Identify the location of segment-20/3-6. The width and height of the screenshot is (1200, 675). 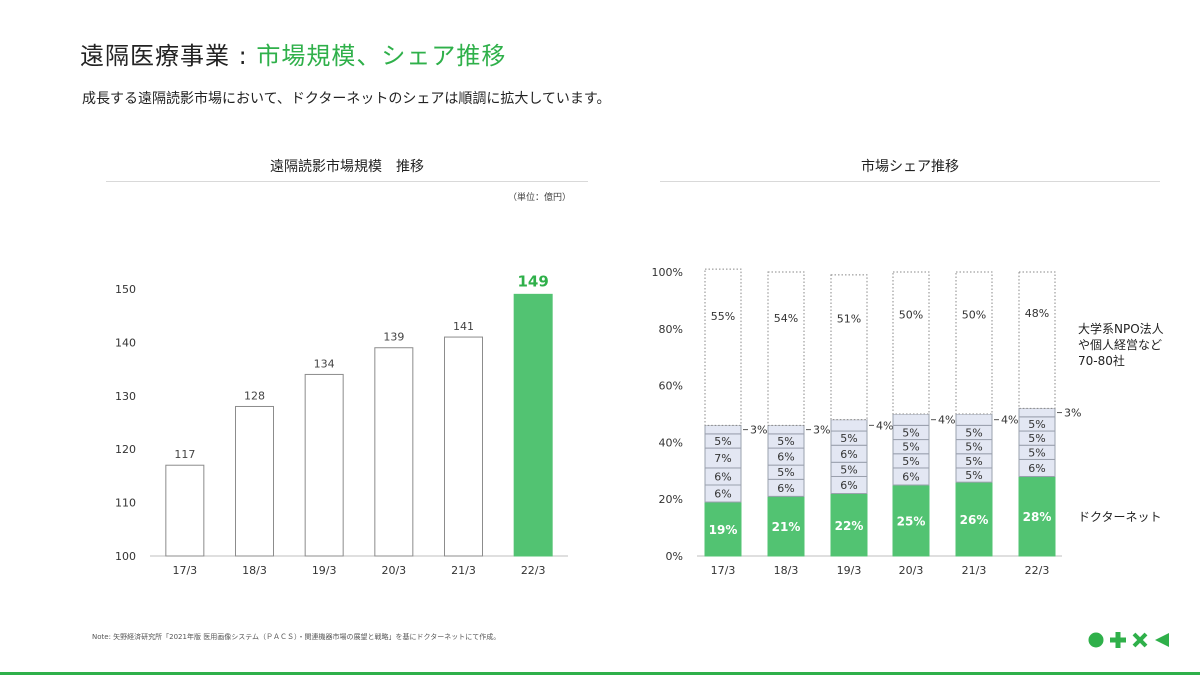
(911, 343).